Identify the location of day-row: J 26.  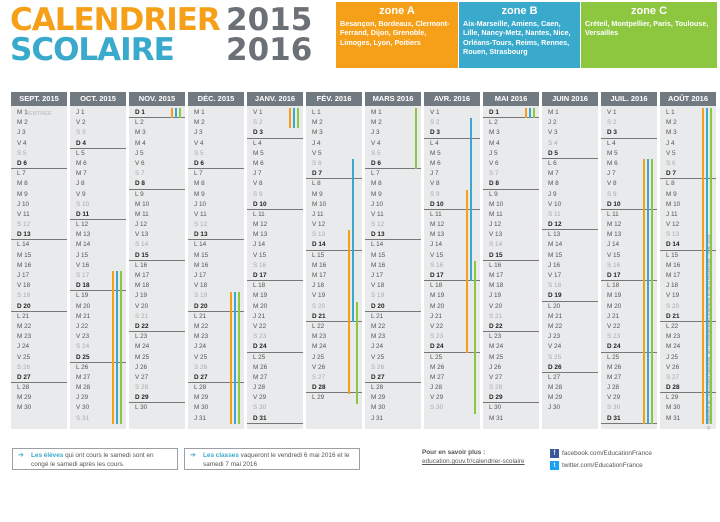
(495, 367).